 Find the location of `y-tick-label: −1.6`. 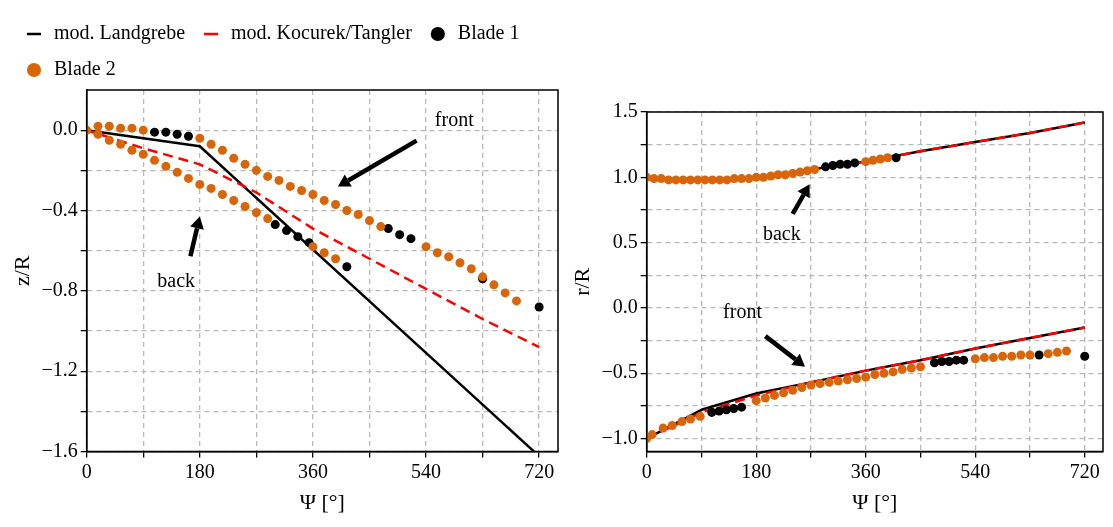

y-tick-label: −1.6 is located at coordinates (59, 449).